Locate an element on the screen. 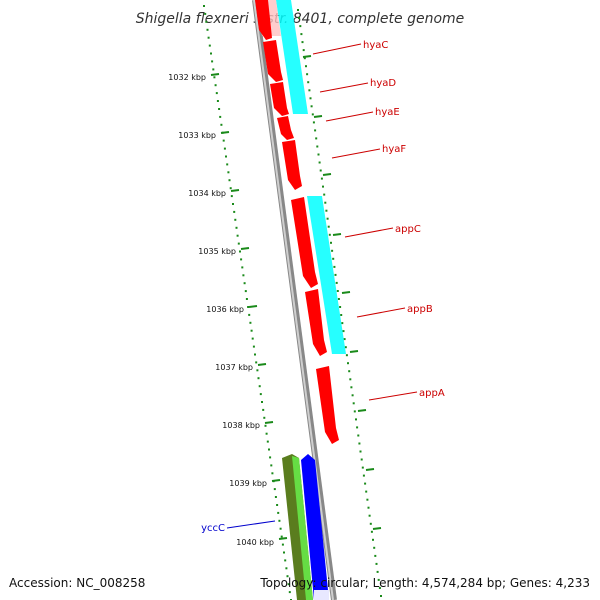 This screenshot has width=600, height=600. leader-hyaD is located at coordinates (344, 87).